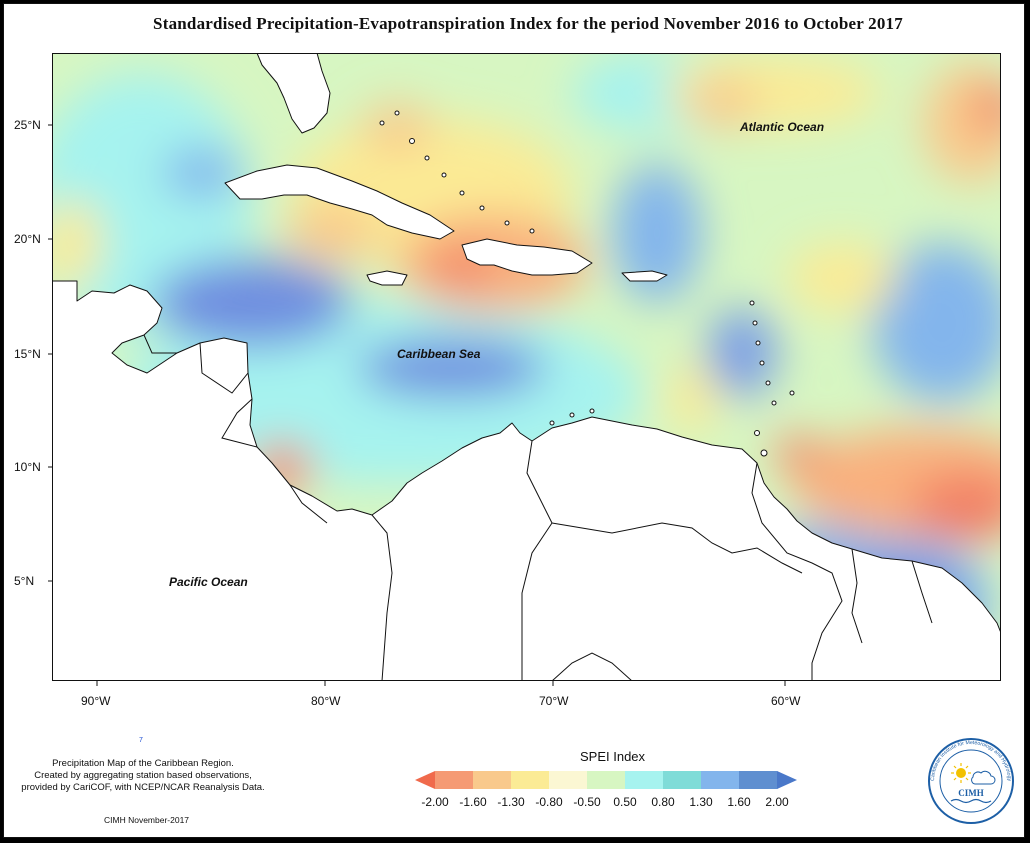  What do you see at coordinates (722, 103) in the screenshot?
I see `field-orange-atlantic` at bounding box center [722, 103].